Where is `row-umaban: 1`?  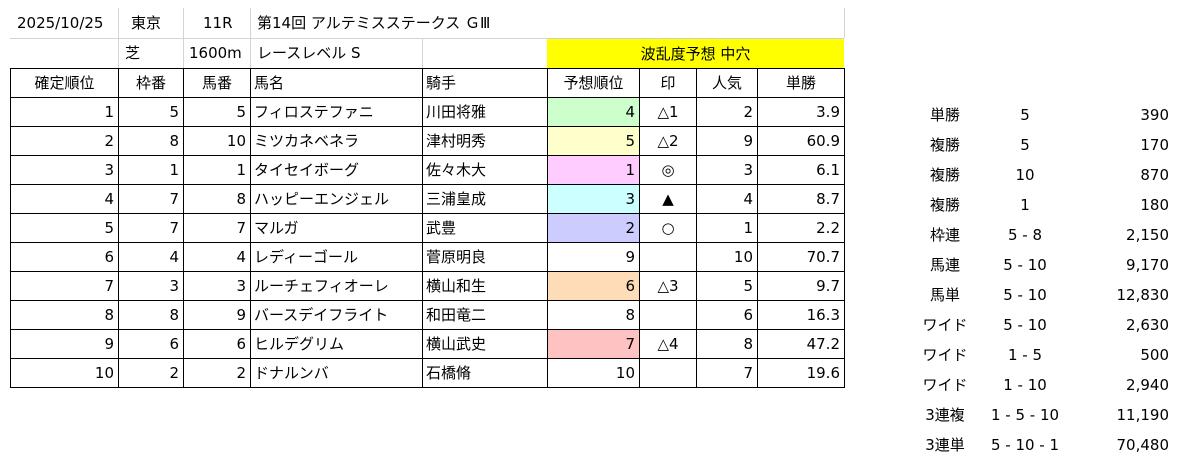 row-umaban: 1 is located at coordinates (217, 170).